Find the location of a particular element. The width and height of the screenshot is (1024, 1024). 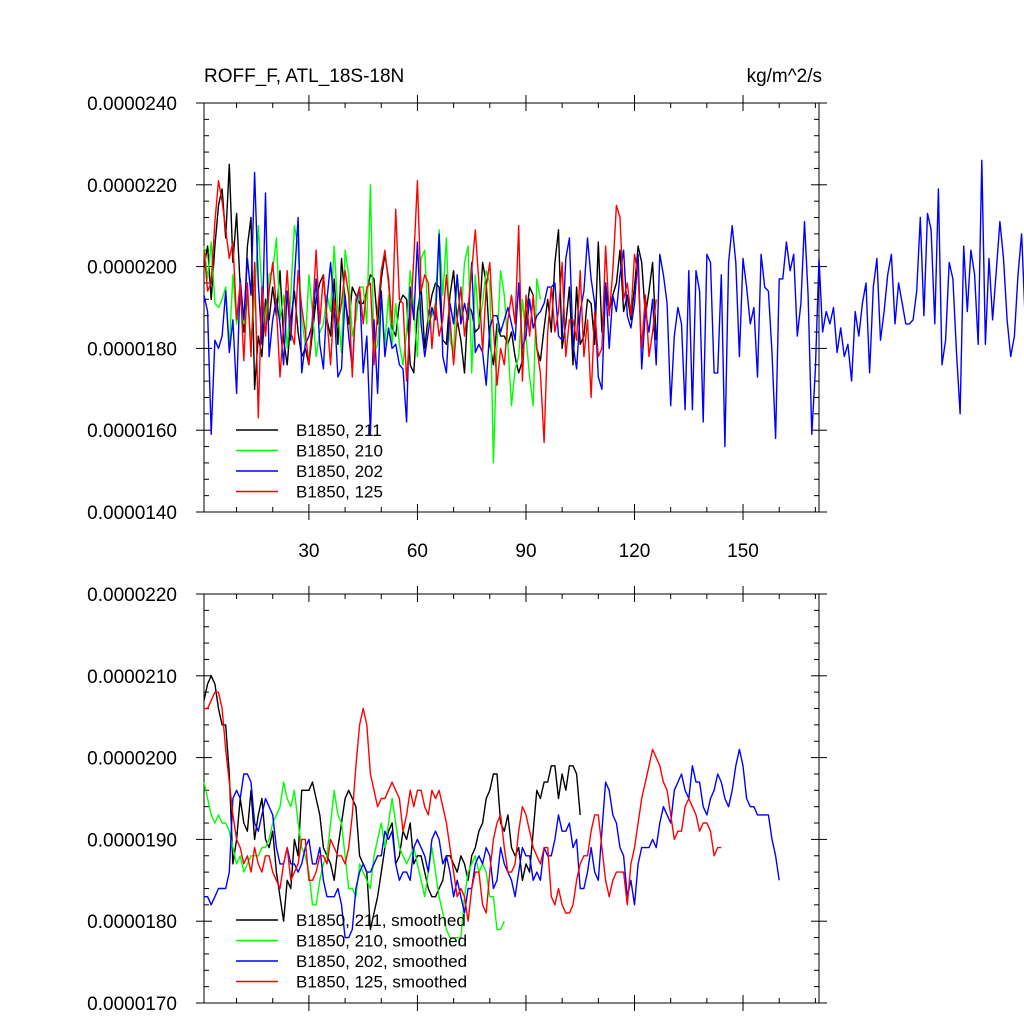

x-tick-label: 60 is located at coordinates (417, 551).